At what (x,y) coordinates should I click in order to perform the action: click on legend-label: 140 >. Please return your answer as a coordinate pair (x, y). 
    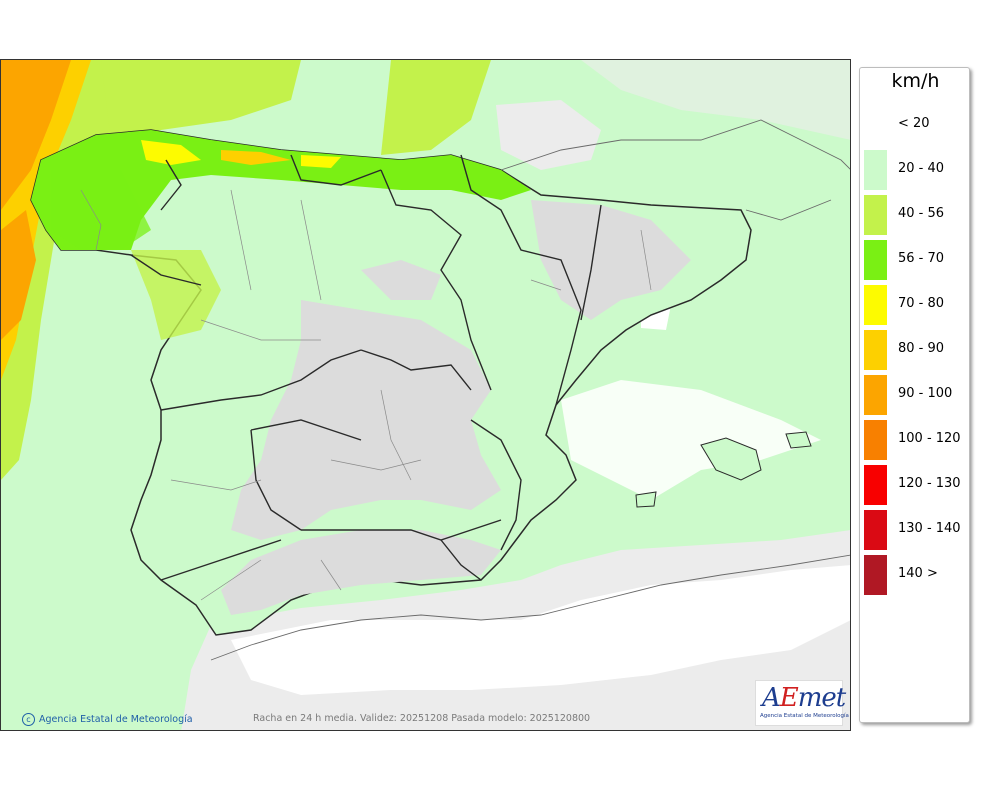
    Looking at the image, I should click on (918, 573).